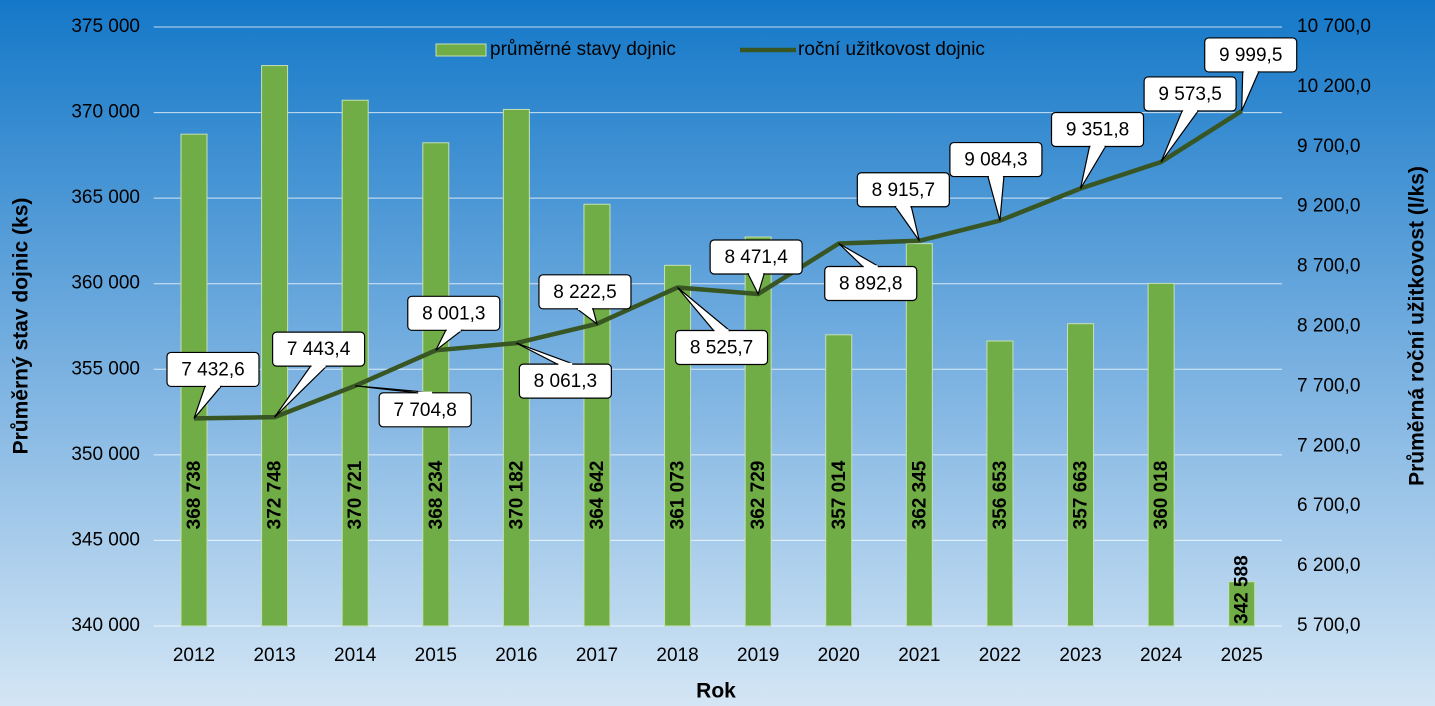 The width and height of the screenshot is (1435, 706). Describe the element at coordinates (597, 495) in the screenshot. I see `bar-value-label: 364 642` at that location.